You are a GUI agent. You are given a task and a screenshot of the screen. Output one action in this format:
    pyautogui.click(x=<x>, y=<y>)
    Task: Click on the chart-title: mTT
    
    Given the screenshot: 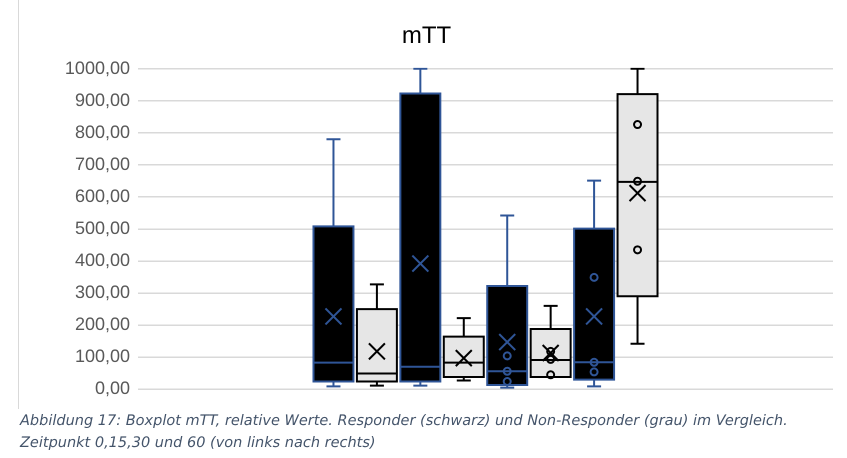 What is the action you would take?
    pyautogui.click(x=427, y=36)
    